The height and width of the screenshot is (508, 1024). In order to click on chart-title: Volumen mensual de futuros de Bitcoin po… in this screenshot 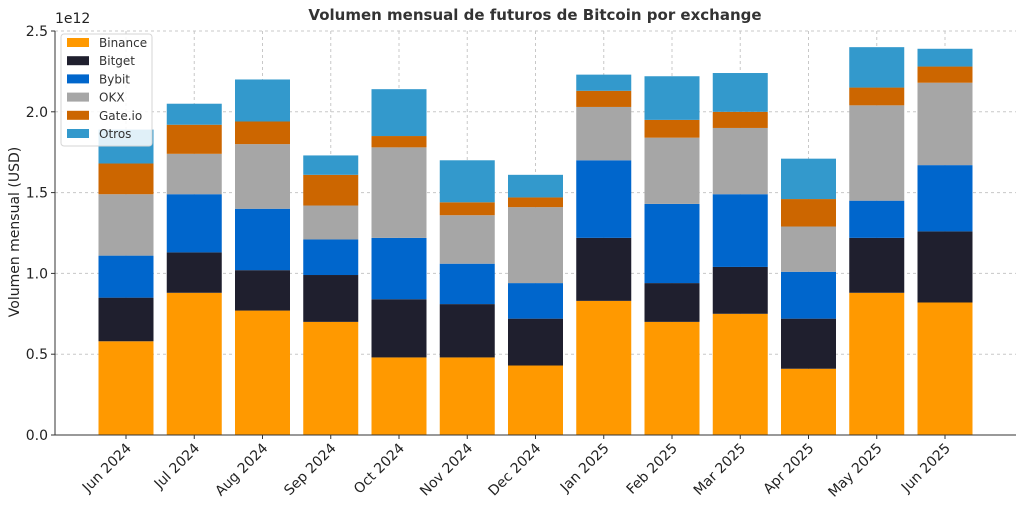, I will do `click(534, 15)`.